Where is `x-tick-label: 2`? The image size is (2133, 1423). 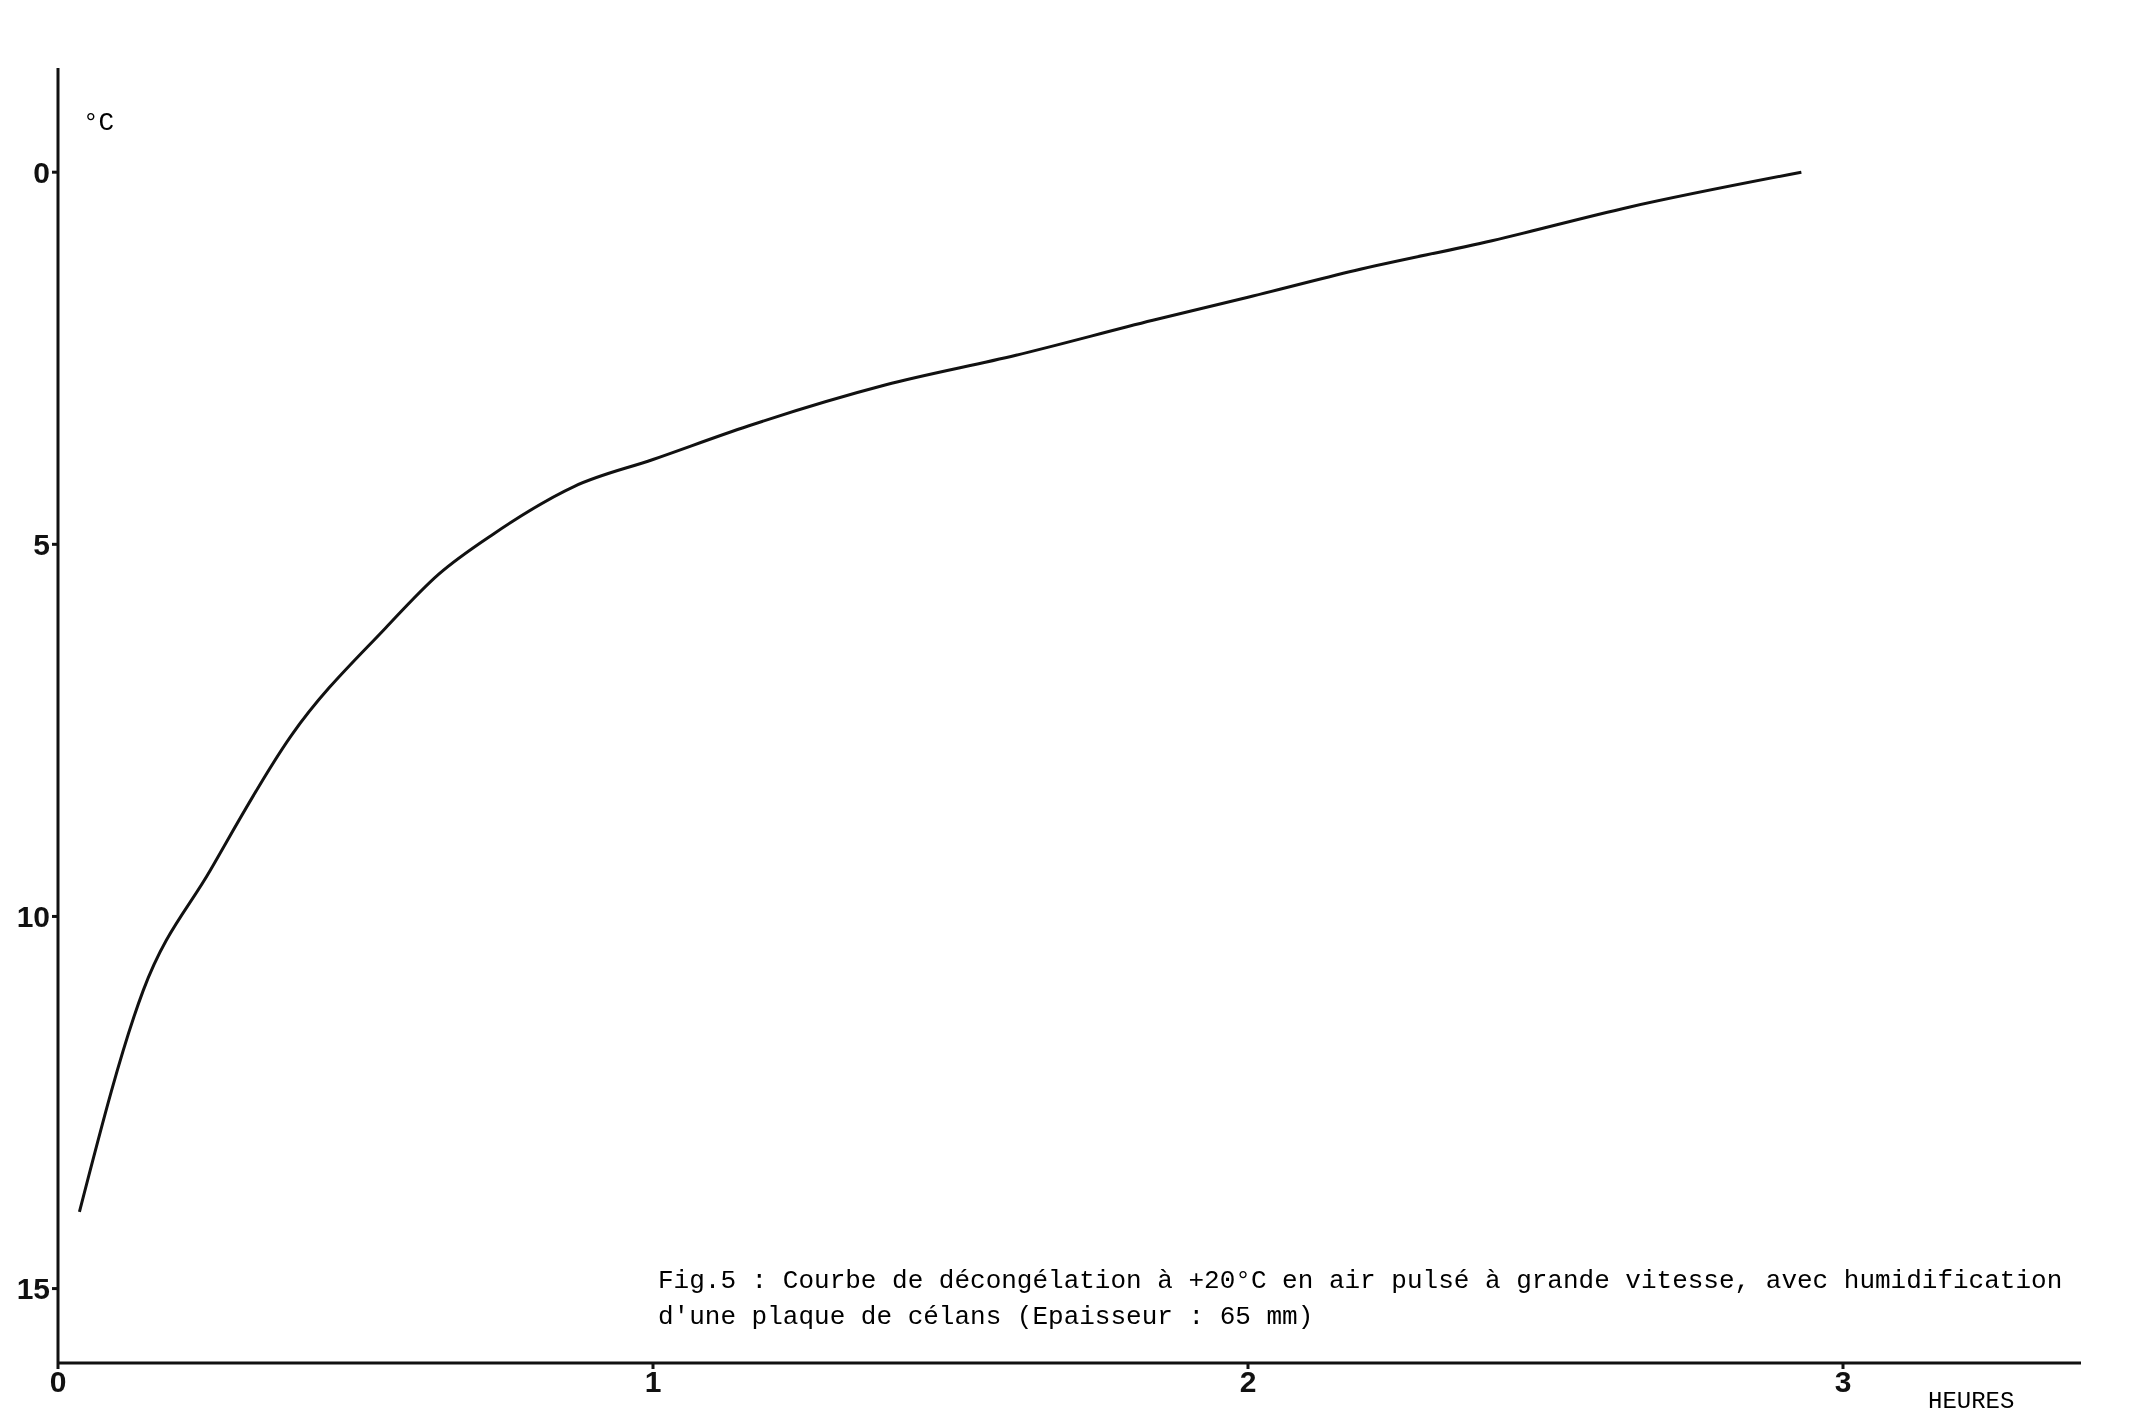
x-tick-label: 2 is located at coordinates (1248, 1382).